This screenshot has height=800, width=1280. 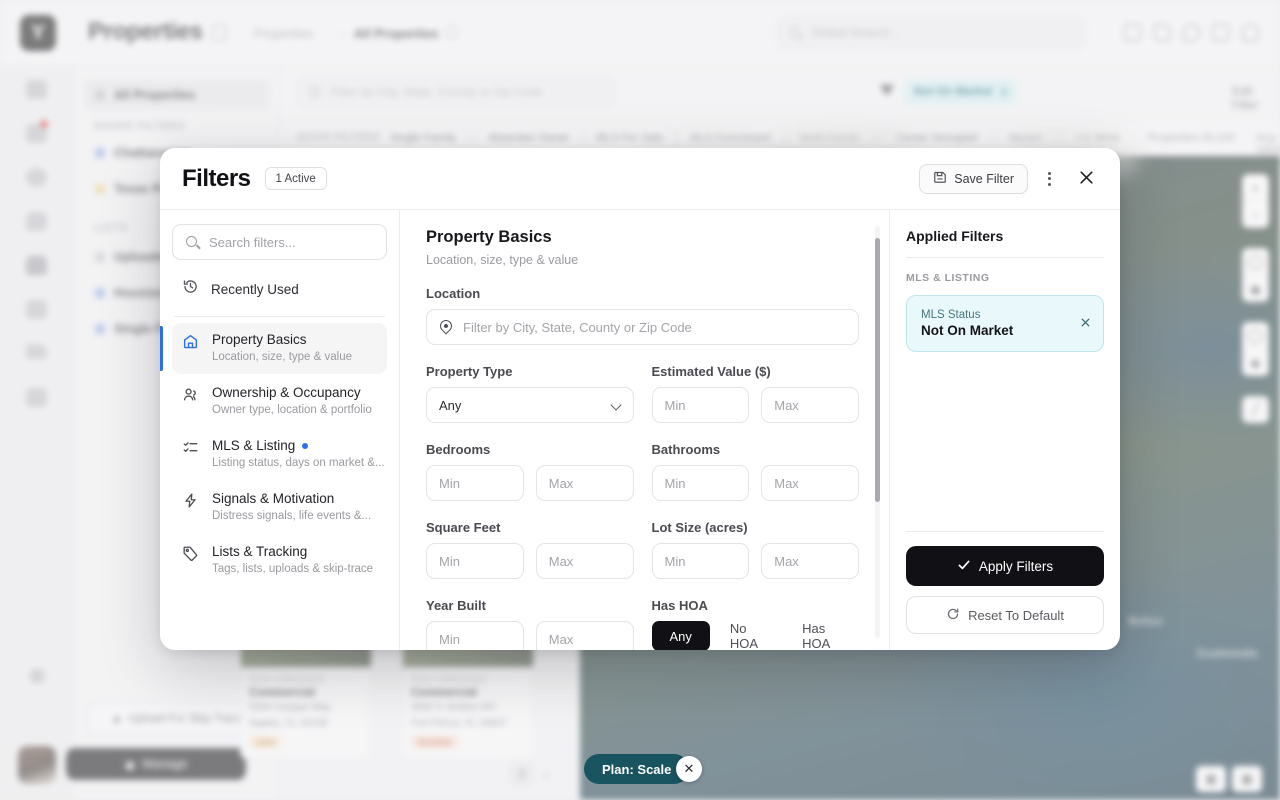 I want to click on quick-chip-5: Owner Occupied, so click(x=937, y=138).